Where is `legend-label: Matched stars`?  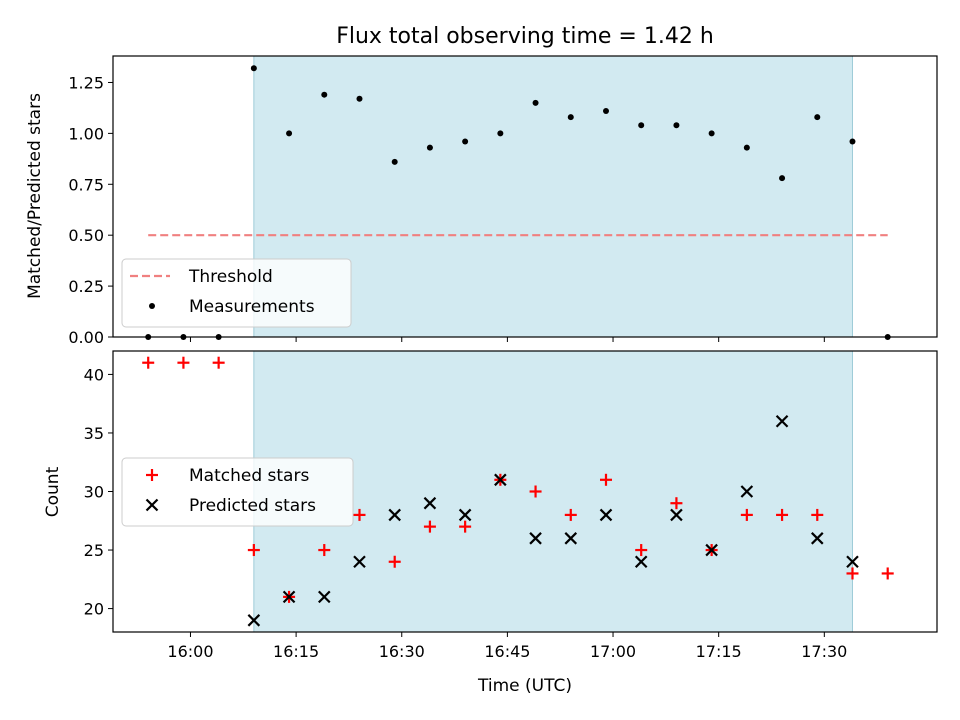 legend-label: Matched stars is located at coordinates (249, 476).